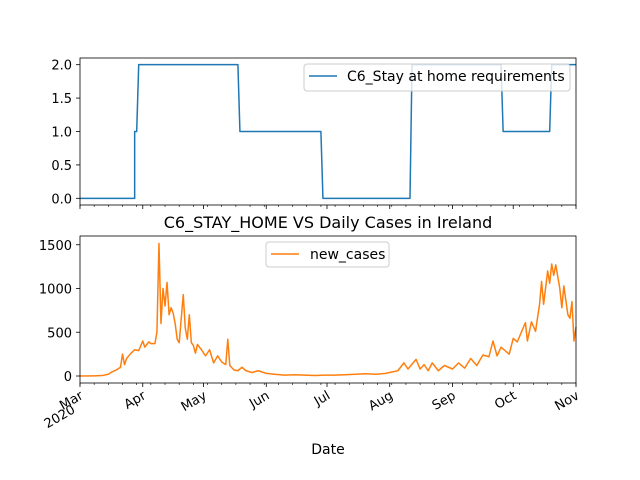 The height and width of the screenshot is (480, 640). Describe the element at coordinates (456, 77) in the screenshot. I see `stay-home-legend-label: C6_Stay at home requirements` at that location.